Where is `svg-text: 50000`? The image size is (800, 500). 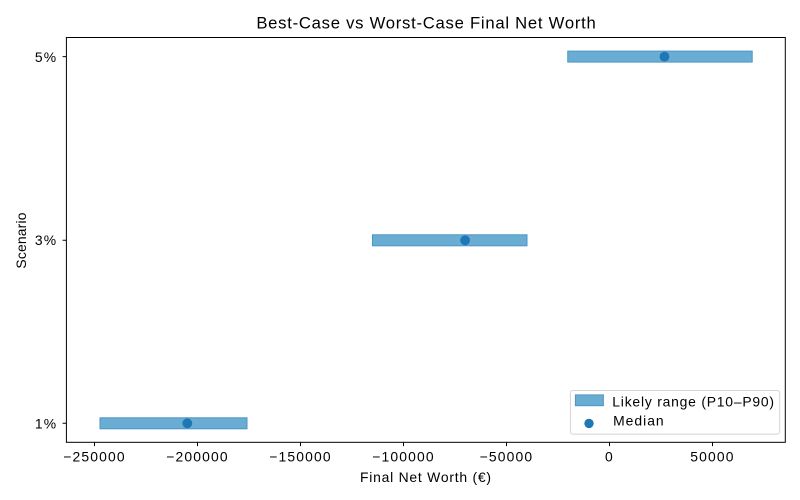
svg-text: 50000 is located at coordinates (712, 456).